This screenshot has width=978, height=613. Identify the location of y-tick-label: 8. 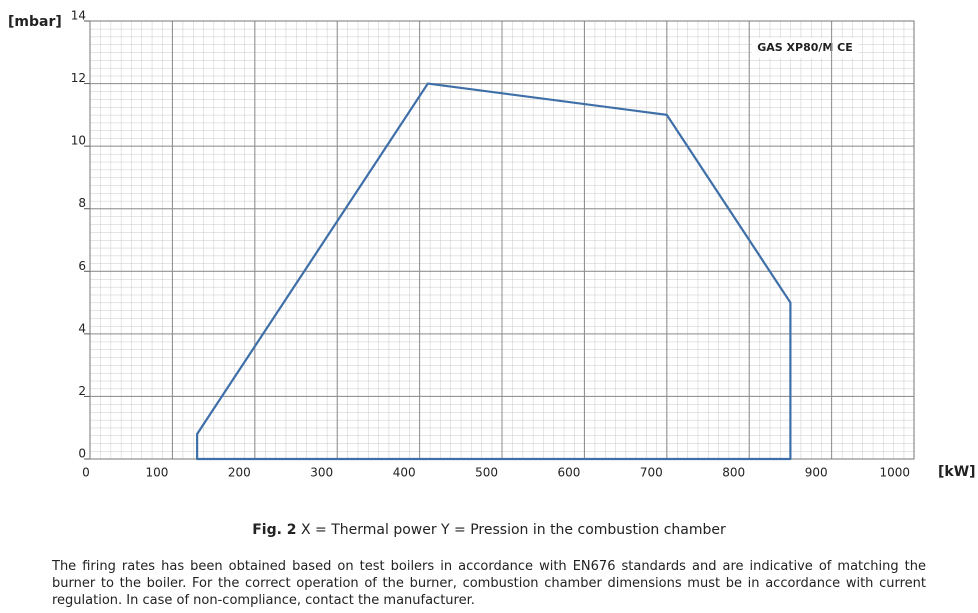
(82, 203).